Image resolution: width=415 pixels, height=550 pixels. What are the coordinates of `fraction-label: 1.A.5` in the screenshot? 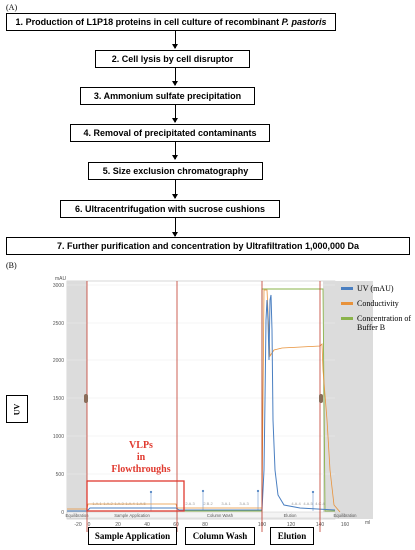 It's located at (141, 503).